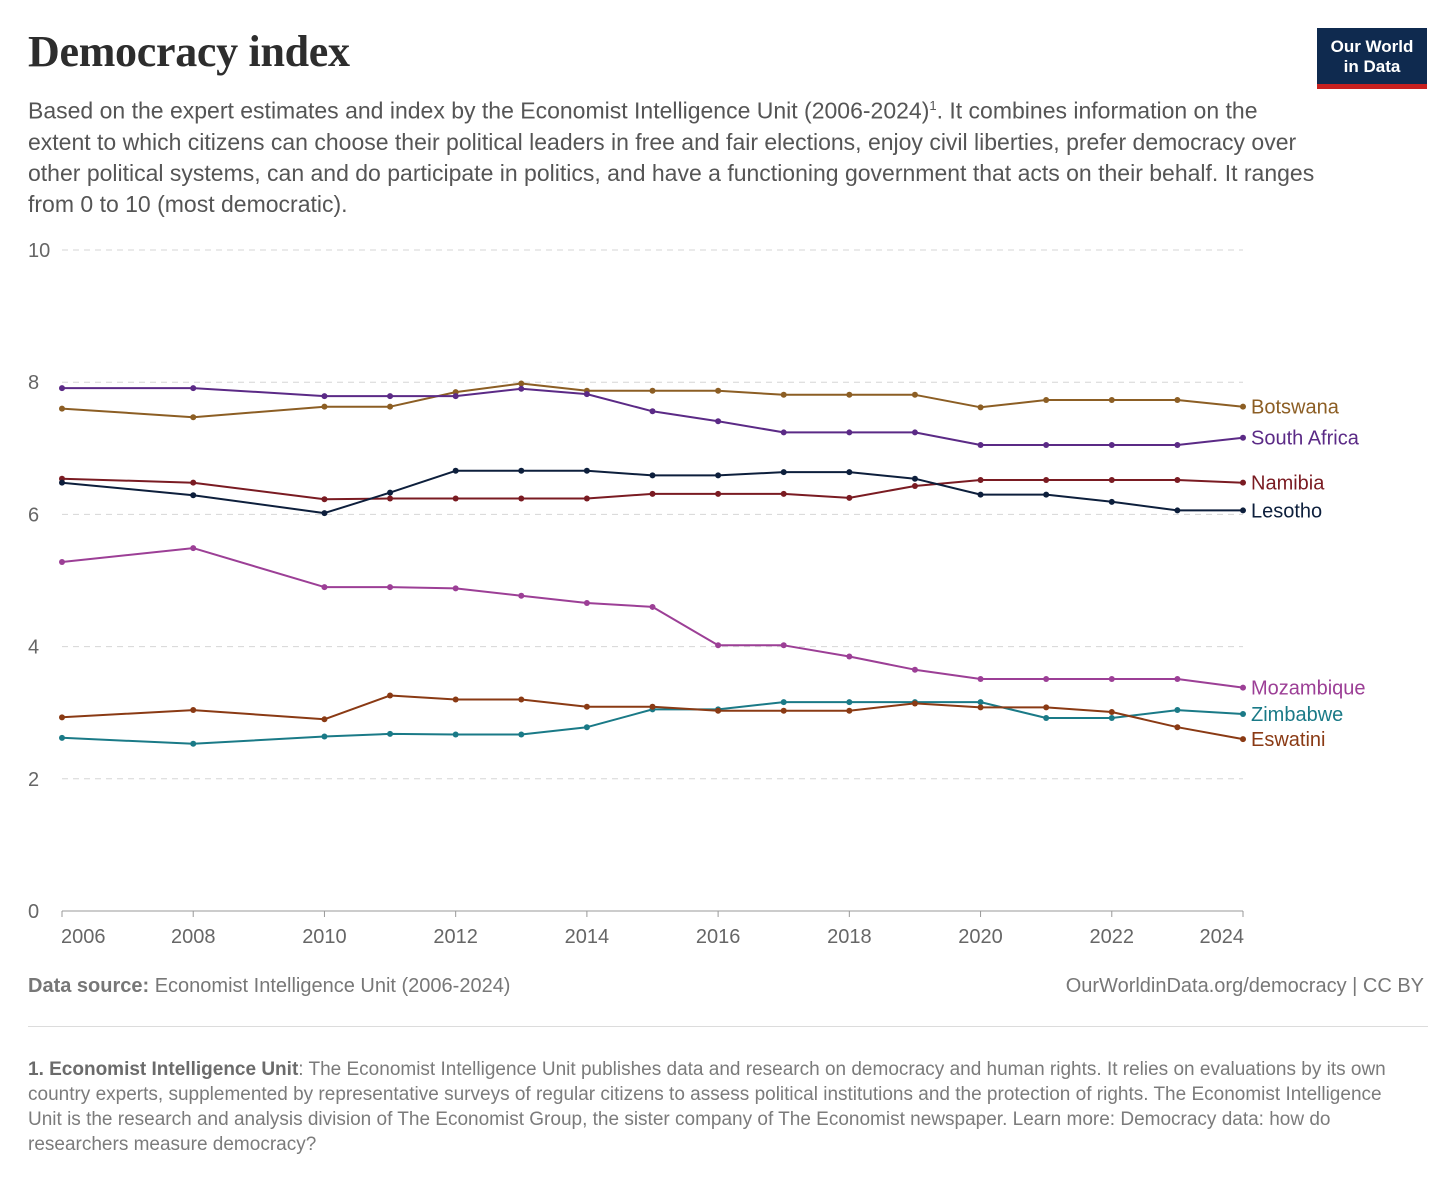 The height and width of the screenshot is (1184, 1456). What do you see at coordinates (849, 937) in the screenshot?
I see `x-tick-label: 2018` at bounding box center [849, 937].